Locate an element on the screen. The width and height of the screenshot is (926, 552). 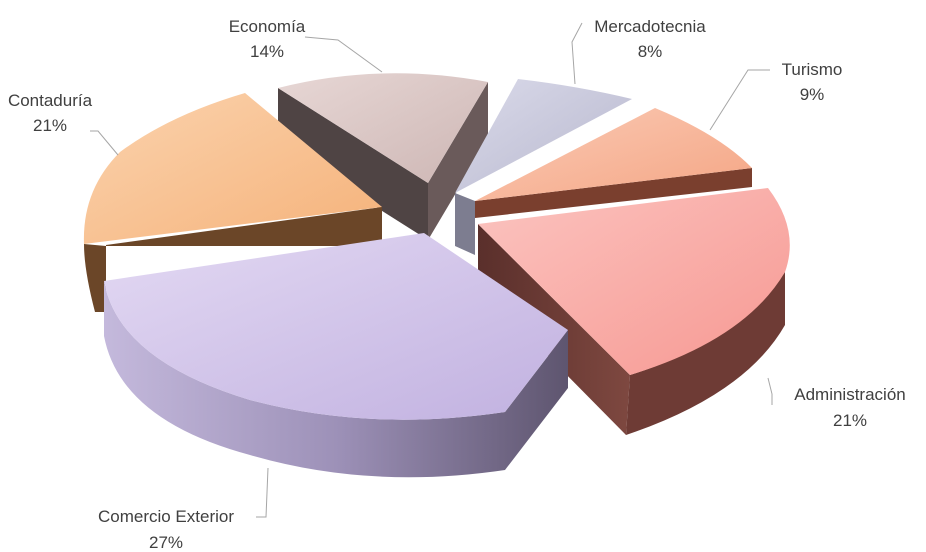
leader-contaduria is located at coordinates (104, 143).